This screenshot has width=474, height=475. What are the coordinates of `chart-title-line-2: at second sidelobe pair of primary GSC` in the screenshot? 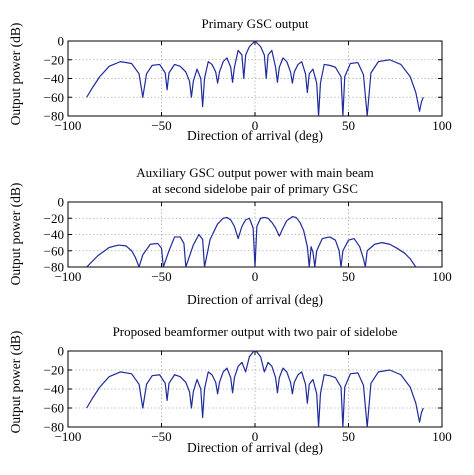 It's located at (255, 188).